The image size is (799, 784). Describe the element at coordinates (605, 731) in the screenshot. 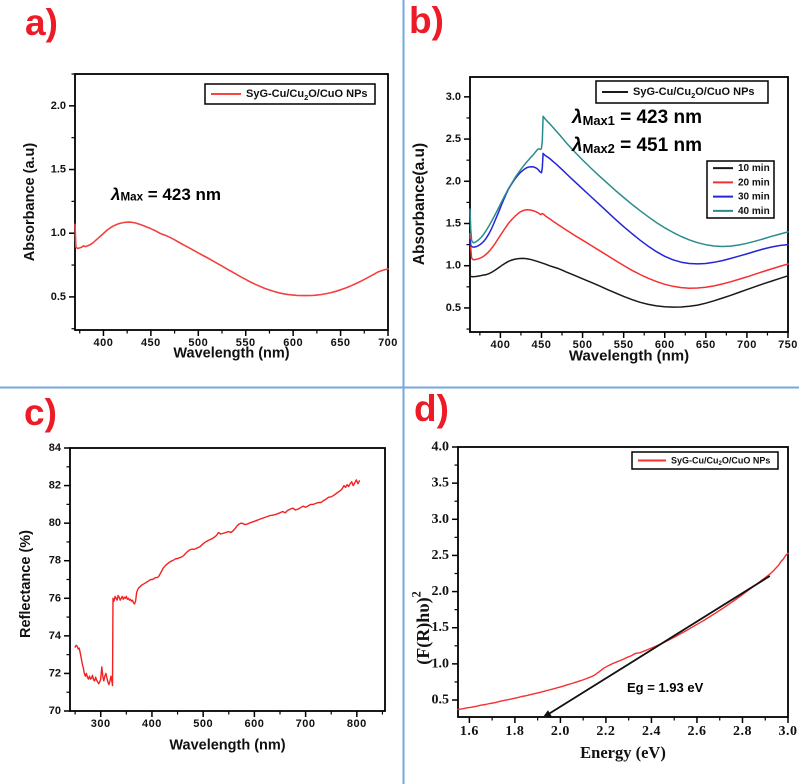

I see `x-tick-label: 2.2` at that location.